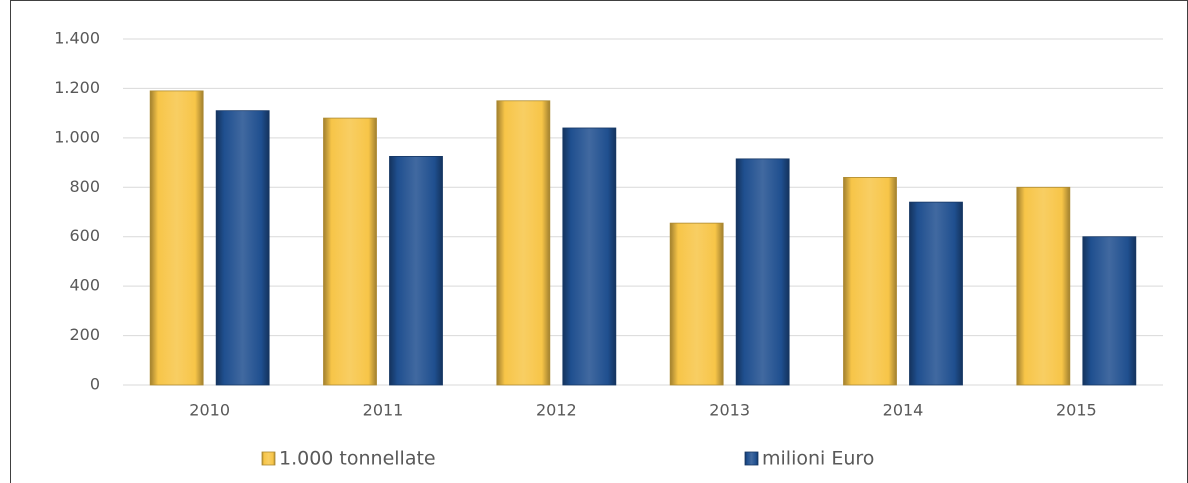 The width and height of the screenshot is (1188, 483). Describe the element at coordinates (383, 410) in the screenshot. I see `x-tick-label: 2011` at that location.